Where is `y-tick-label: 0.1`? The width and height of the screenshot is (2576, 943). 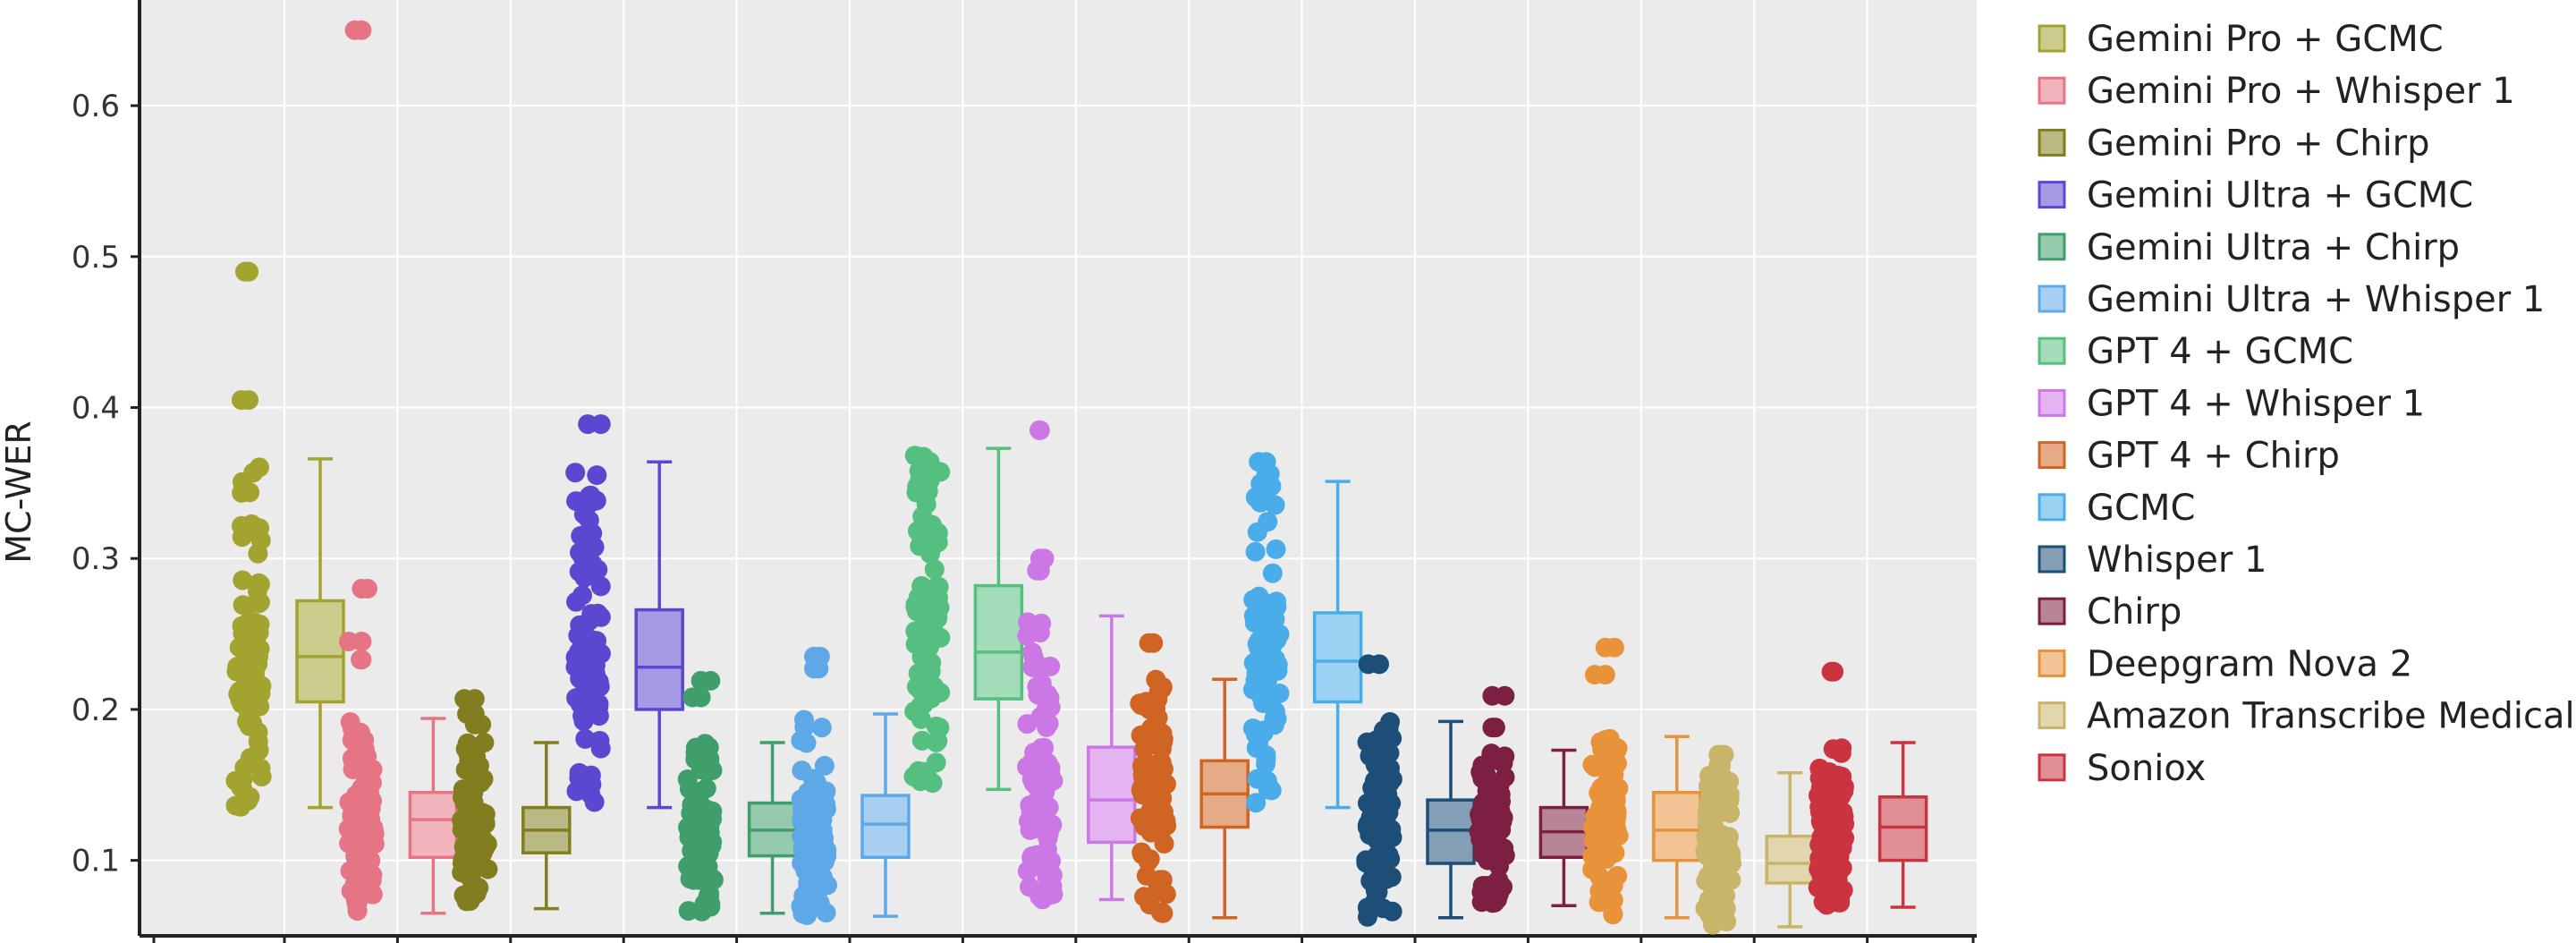 y-tick-label: 0.1 is located at coordinates (96, 861).